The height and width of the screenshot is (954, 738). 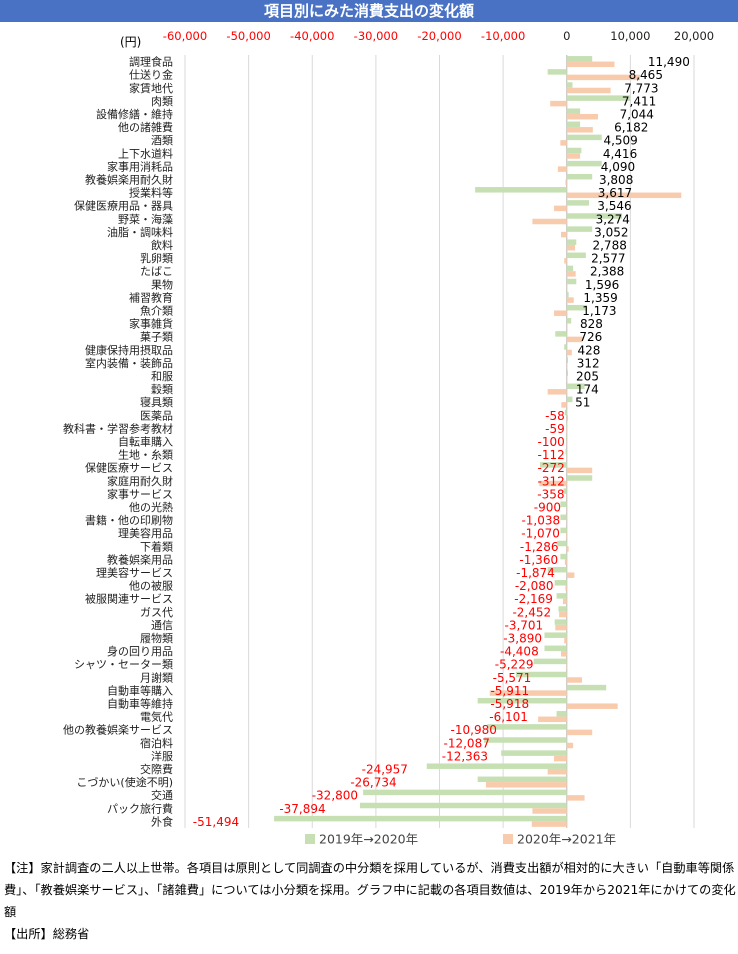 What do you see at coordinates (162, 389) in the screenshot?
I see `category-label: 穀類` at bounding box center [162, 389].